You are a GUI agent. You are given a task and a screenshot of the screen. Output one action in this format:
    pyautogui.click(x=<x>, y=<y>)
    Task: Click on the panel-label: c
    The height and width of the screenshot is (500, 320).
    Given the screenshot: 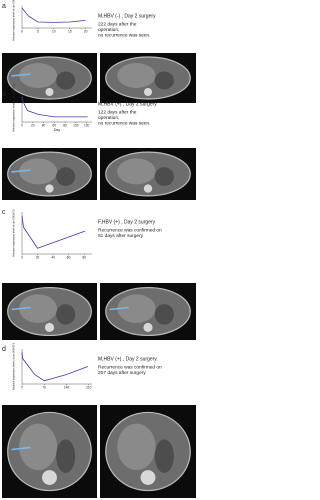 What is the action you would take?
    pyautogui.click(x=4, y=212)
    